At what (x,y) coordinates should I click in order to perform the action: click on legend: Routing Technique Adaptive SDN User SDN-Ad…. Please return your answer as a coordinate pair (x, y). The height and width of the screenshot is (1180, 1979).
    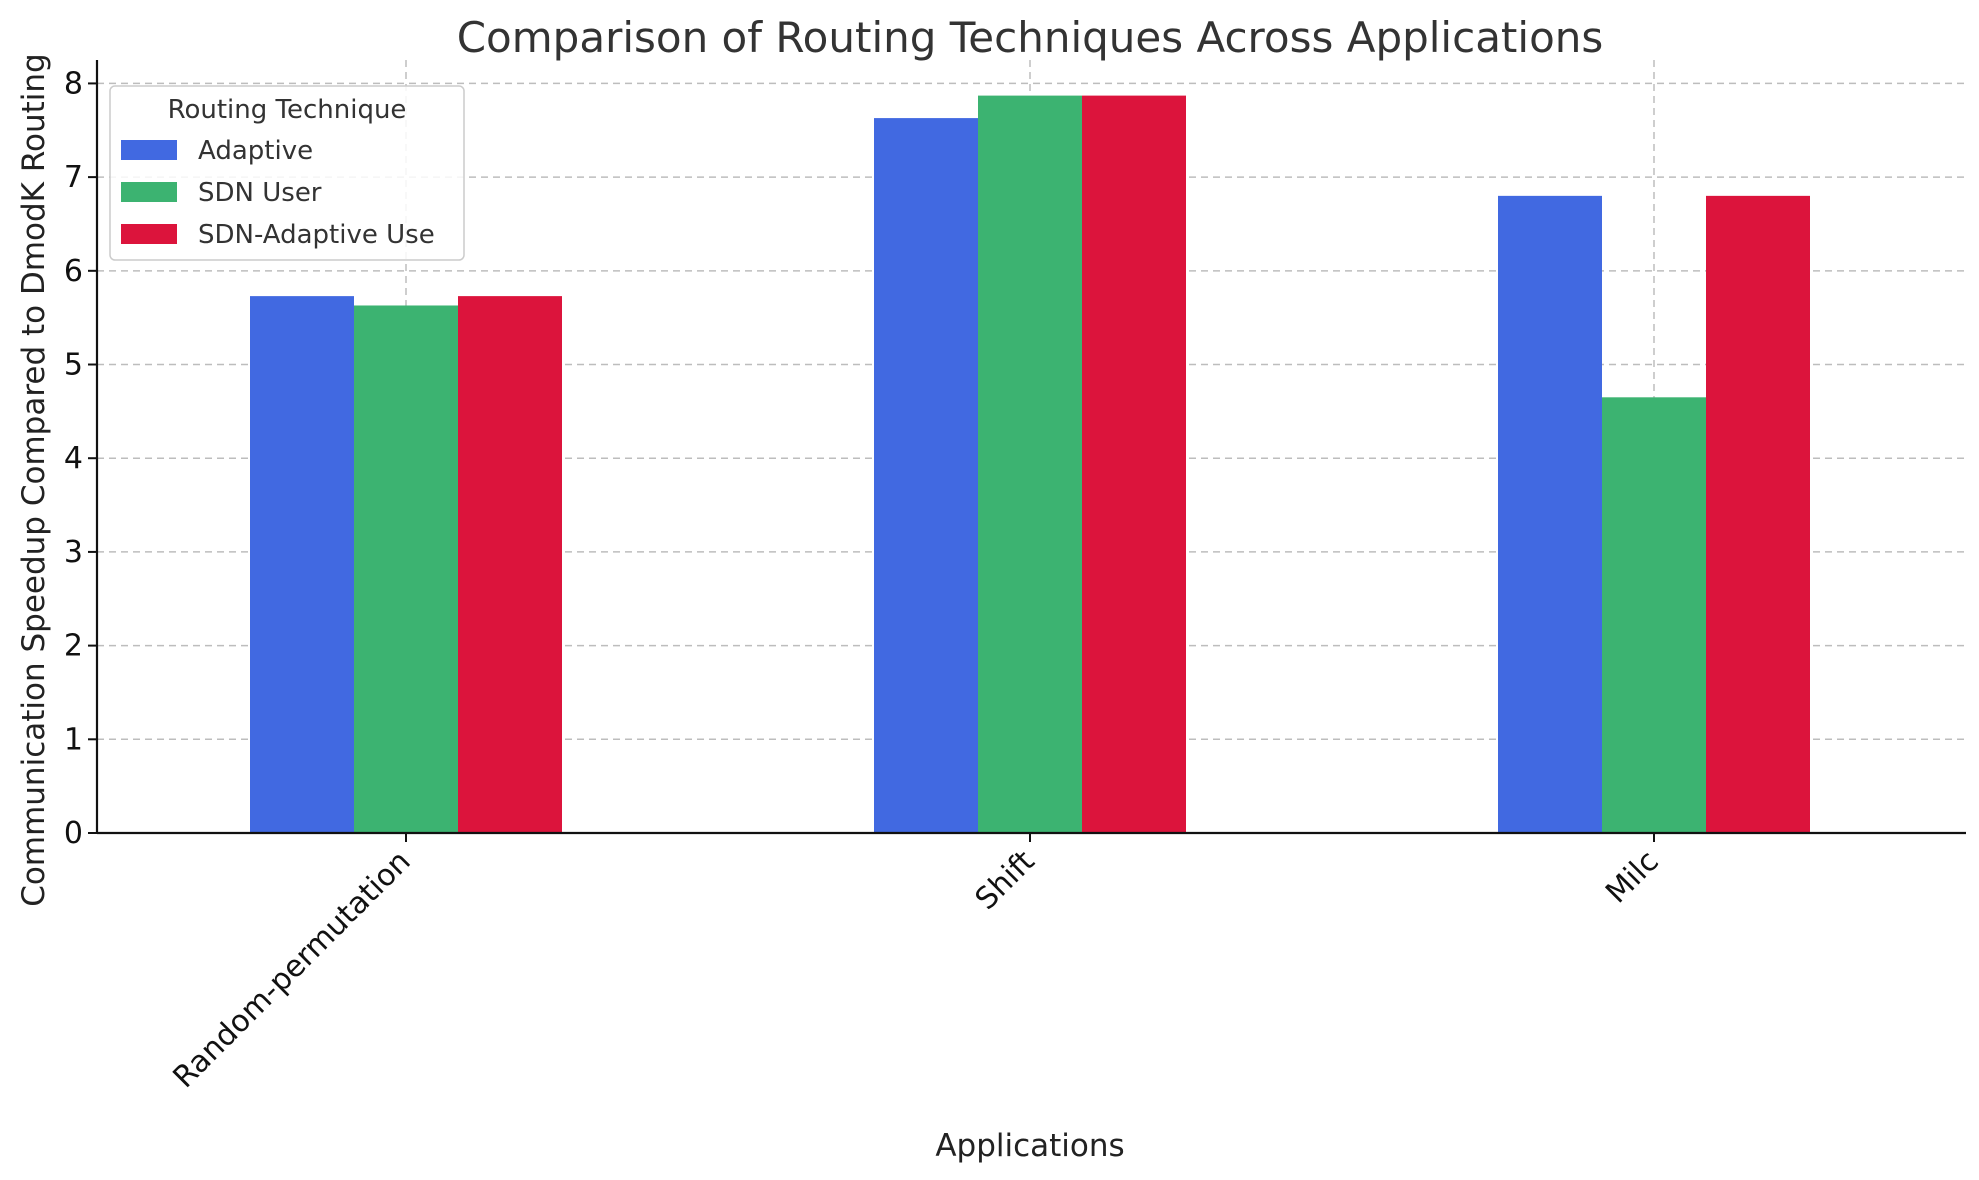
    Looking at the image, I should click on (287, 173).